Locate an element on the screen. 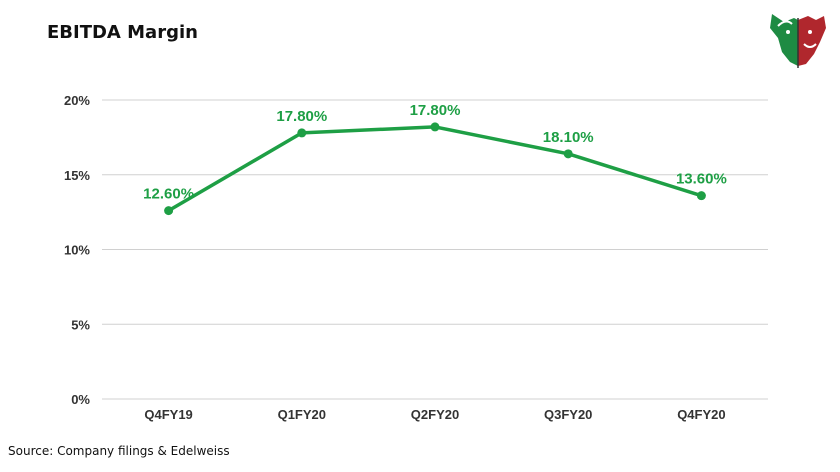 The width and height of the screenshot is (840, 472). y-tick-label: 15% is located at coordinates (77, 175).